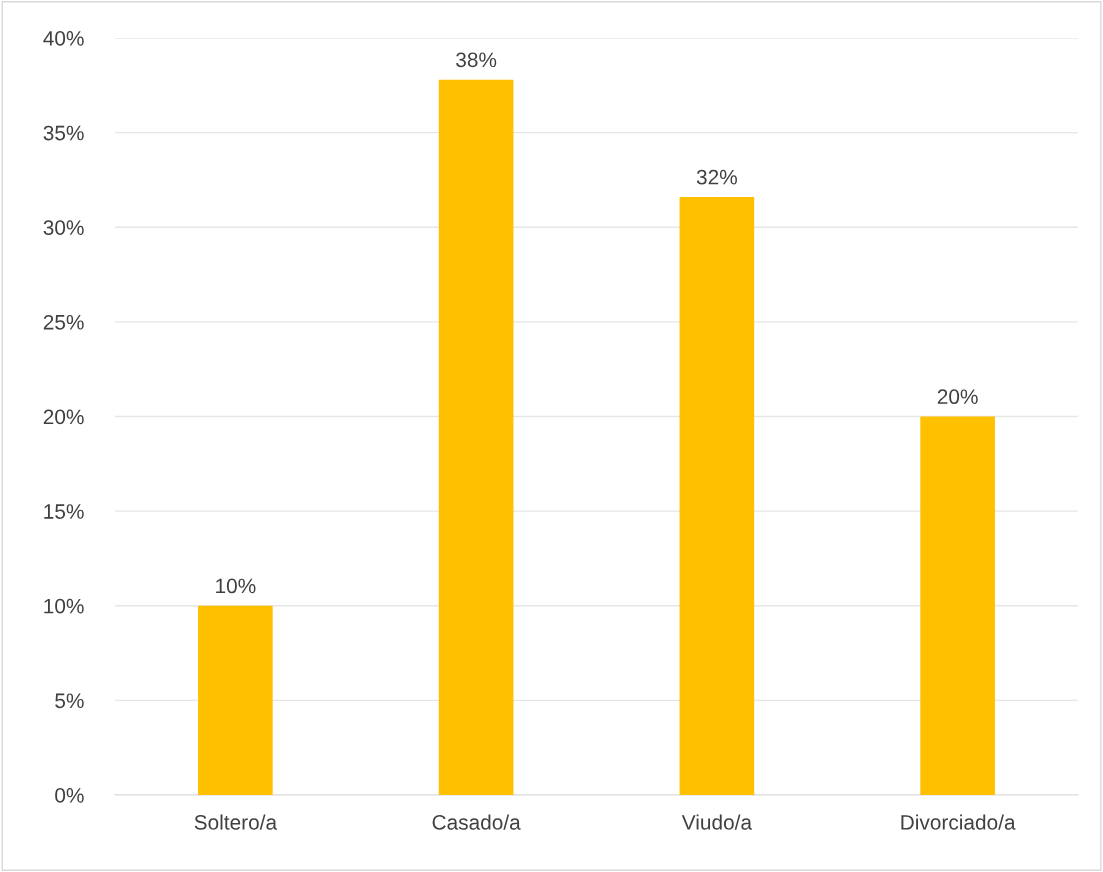  I want to click on x-tick-label: Divorciado/a, so click(958, 822).